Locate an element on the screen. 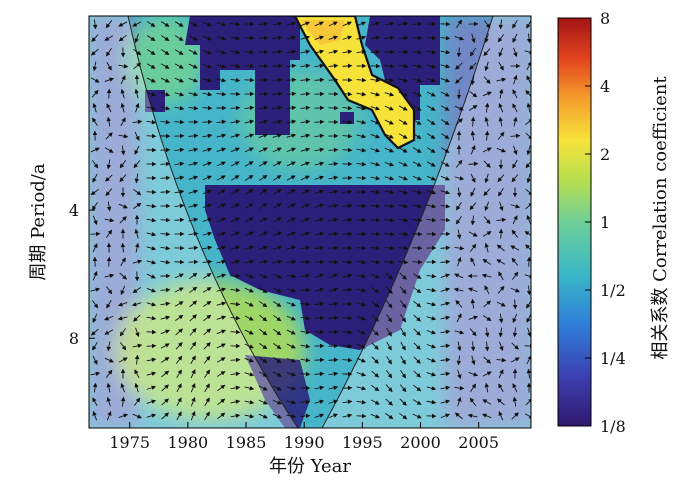 This screenshot has width=700, height=482. colorbar-title: 相关系数 Correlation coefficient is located at coordinates (660, 218).